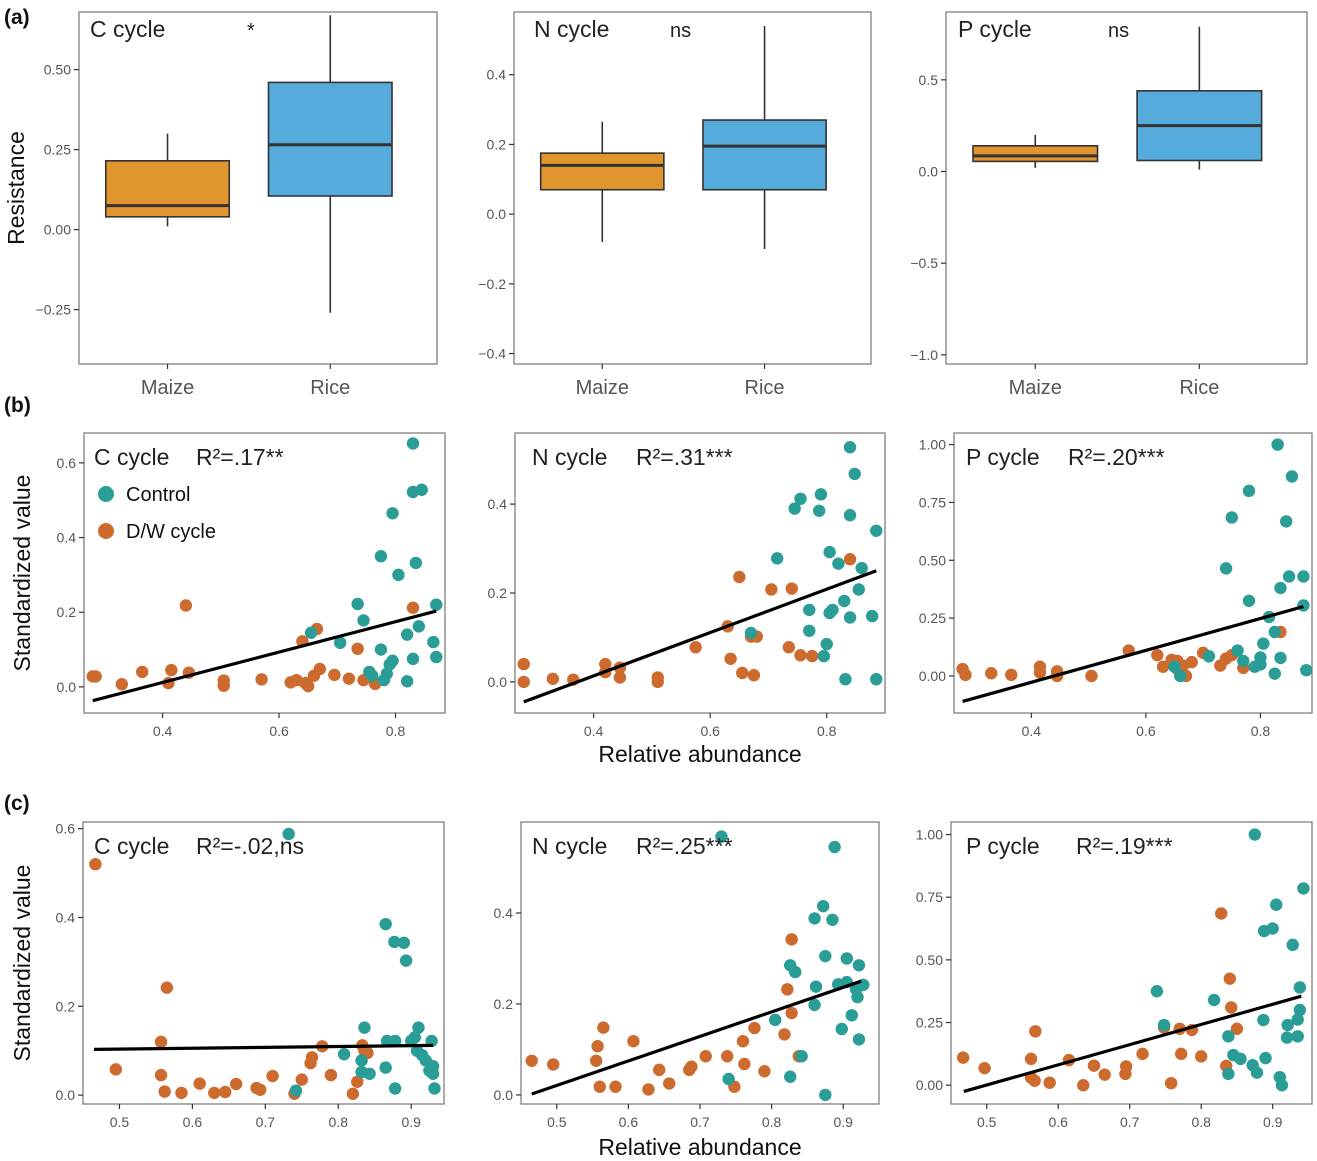 The width and height of the screenshot is (1317, 1161). Describe the element at coordinates (929, 897) in the screenshot. I see `y-tick-label: 0.75` at that location.